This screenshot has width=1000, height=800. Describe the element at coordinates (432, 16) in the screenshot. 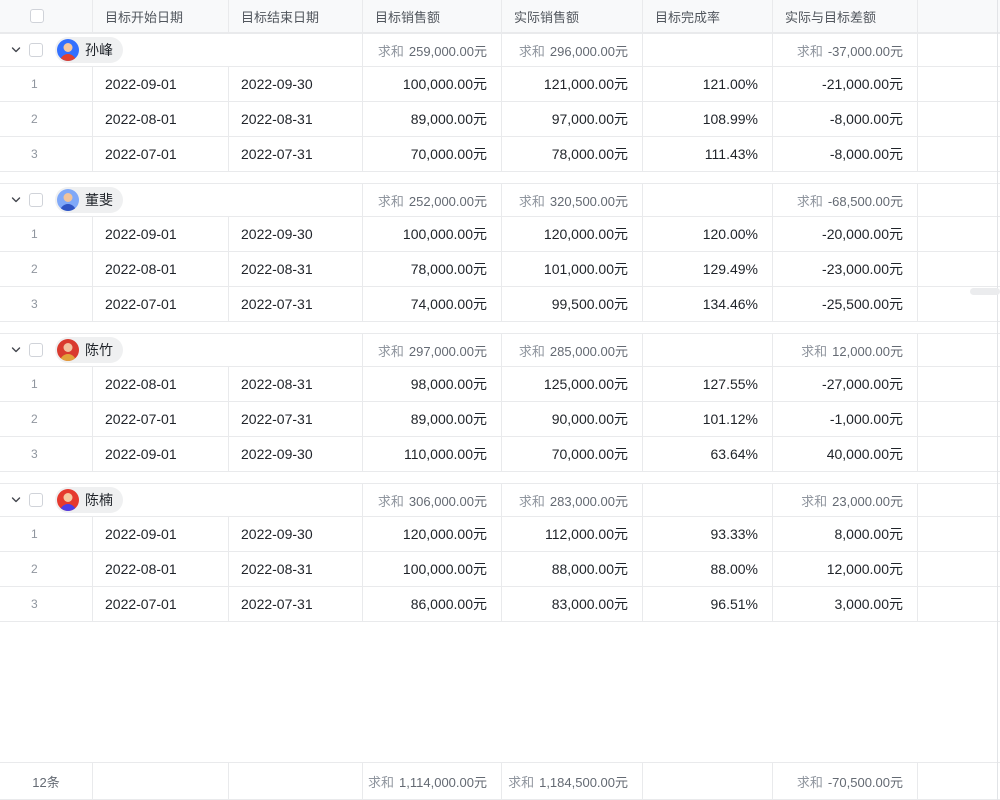

I see `column-header-target-sales: 目标销售额` at that location.